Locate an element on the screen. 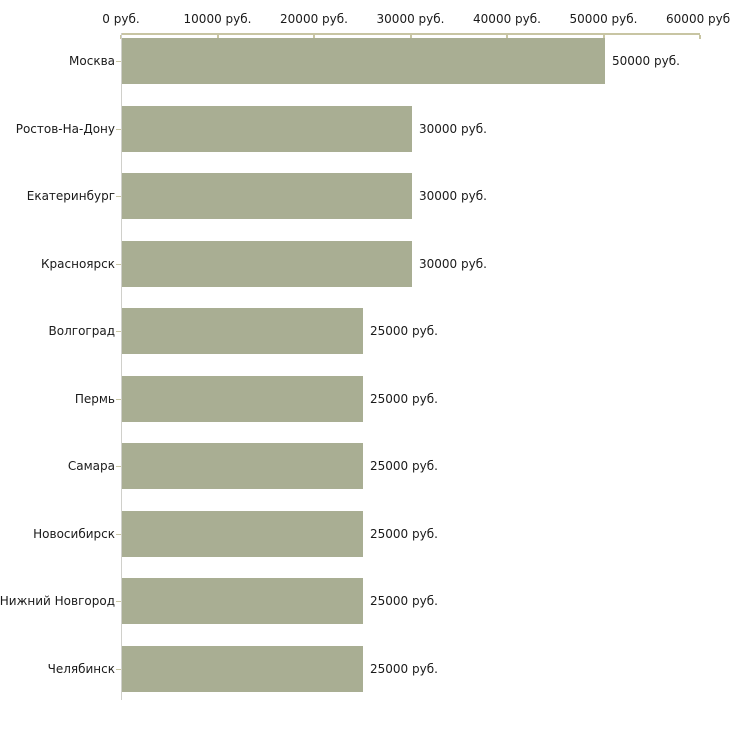 This screenshot has height=730, width=730. x-axis-tick-label: 30000 руб. is located at coordinates (410, 19).